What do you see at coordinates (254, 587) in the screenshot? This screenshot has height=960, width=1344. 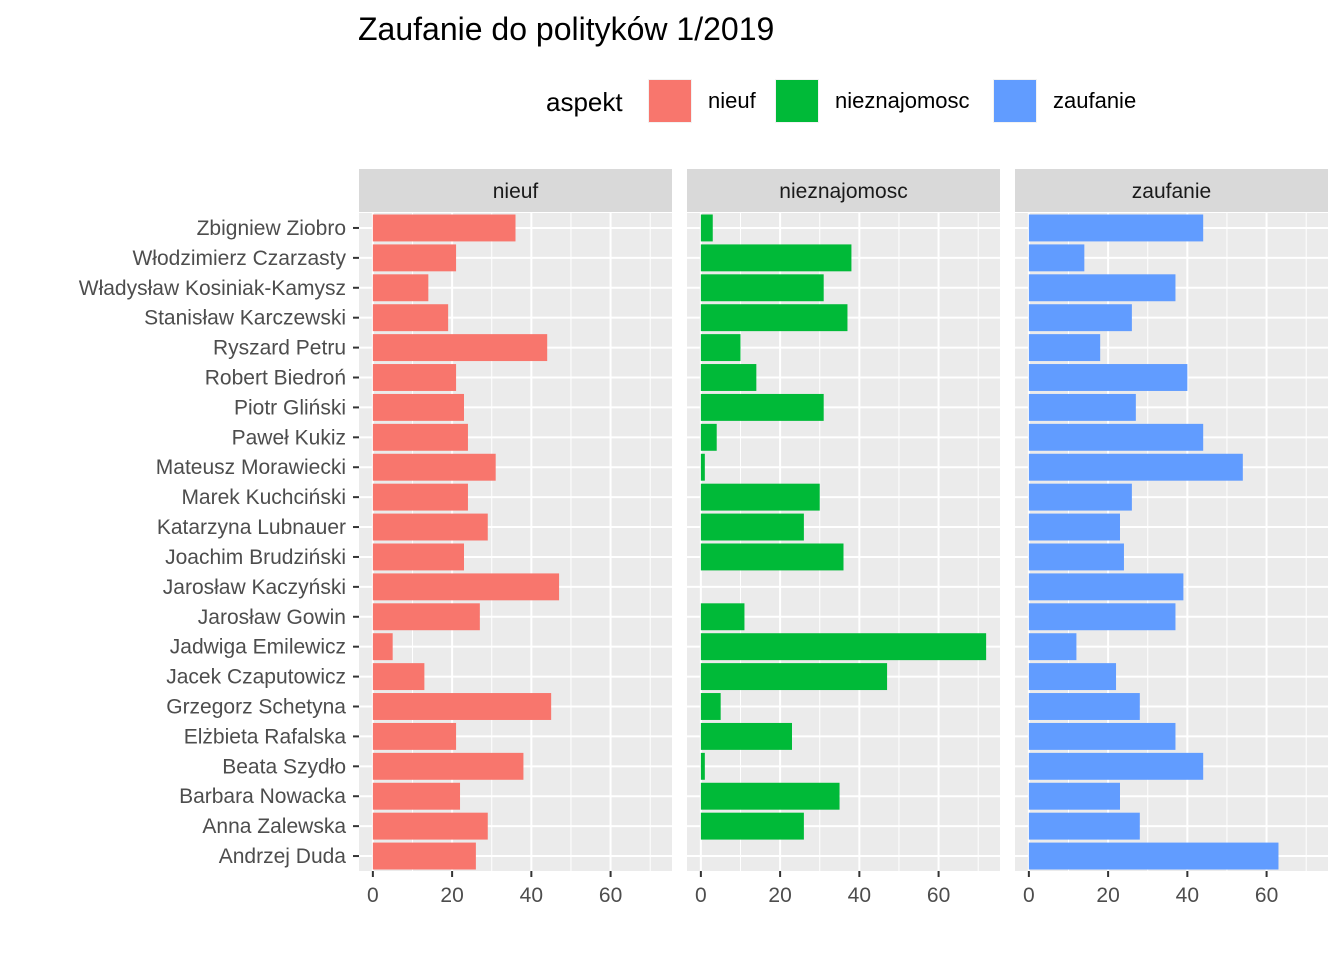 I see `y-tick-label: Jarosław Kaczyński` at bounding box center [254, 587].